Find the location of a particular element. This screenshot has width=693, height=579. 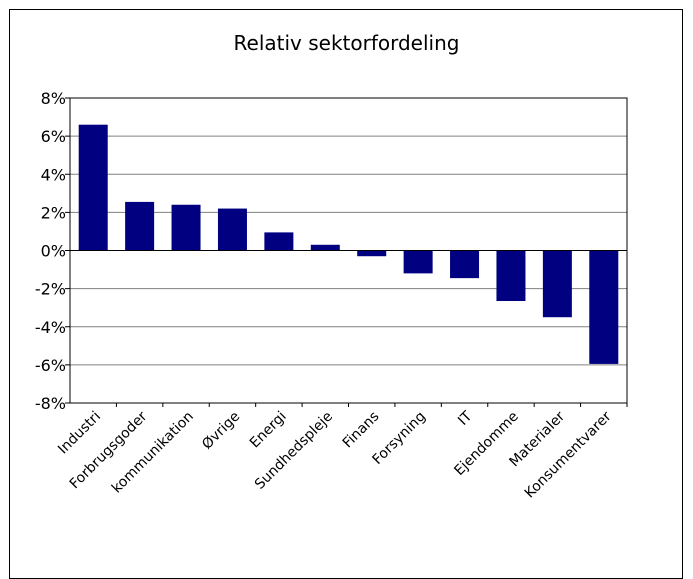

y-tick-label: 0% is located at coordinates (53, 251).